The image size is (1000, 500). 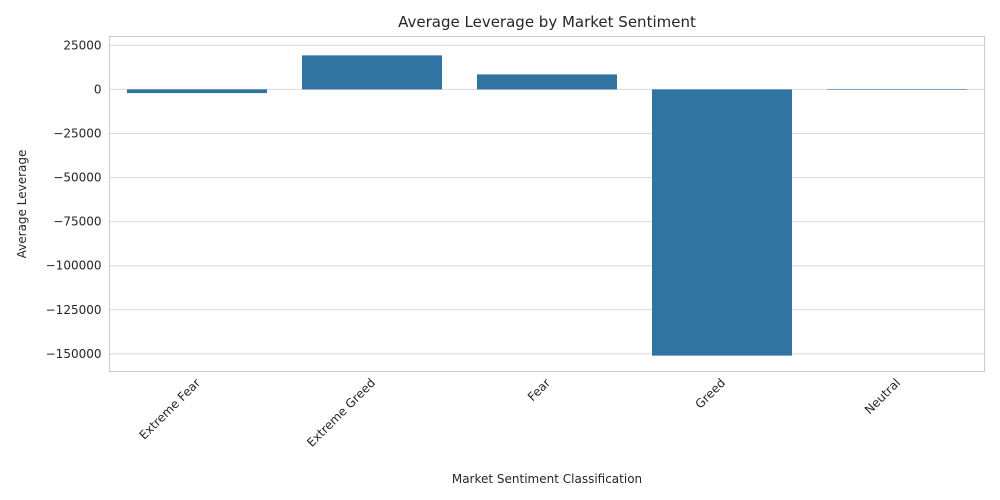 I want to click on y-tick-label: 25000, so click(x=82, y=45).